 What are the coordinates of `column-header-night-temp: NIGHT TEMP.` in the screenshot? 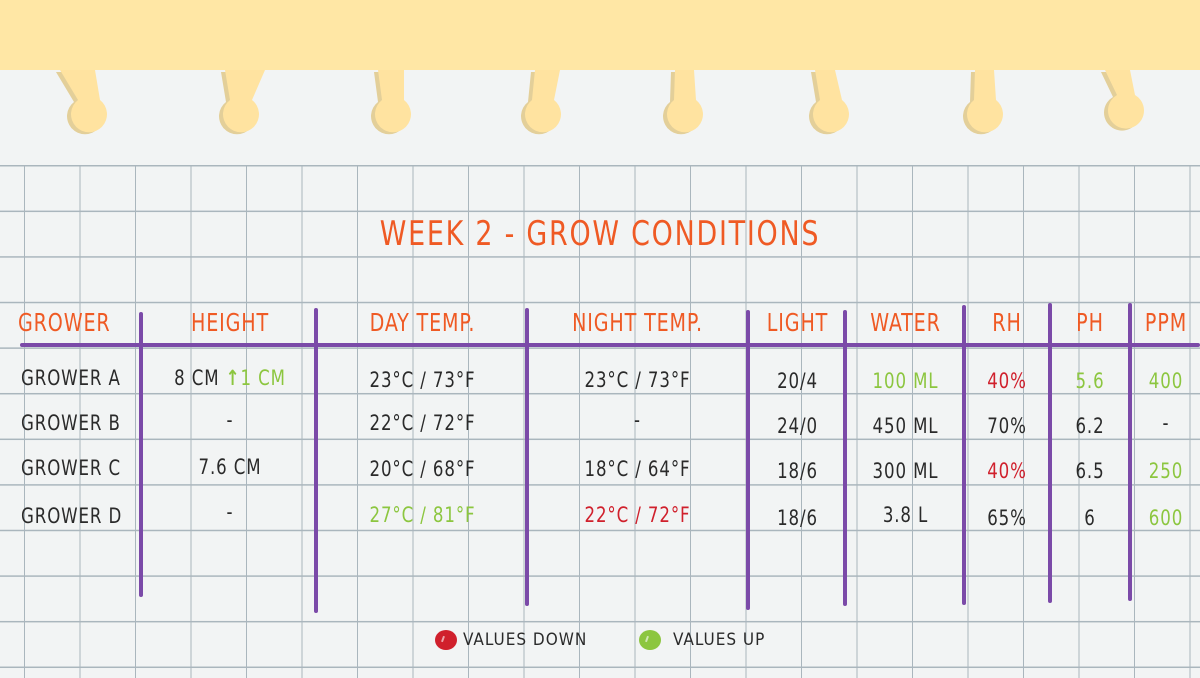 It's located at (637, 322).